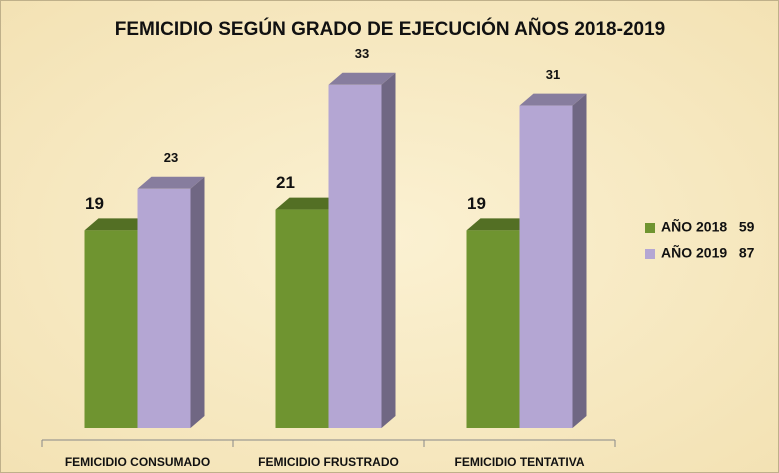 The height and width of the screenshot is (473, 779). I want to click on x-tick-label: FEMICIDIO CONSUMADO, so click(137, 462).